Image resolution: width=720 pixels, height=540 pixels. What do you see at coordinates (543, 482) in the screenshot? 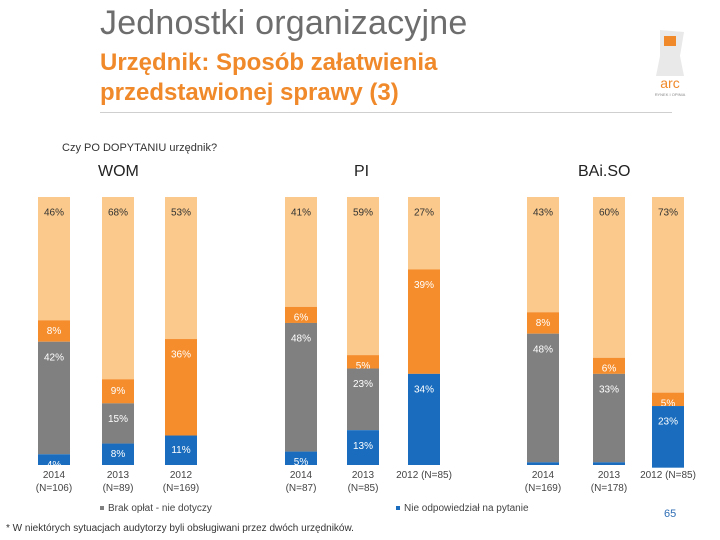
I see `category-label: 2014 (N=169)` at bounding box center [543, 482].